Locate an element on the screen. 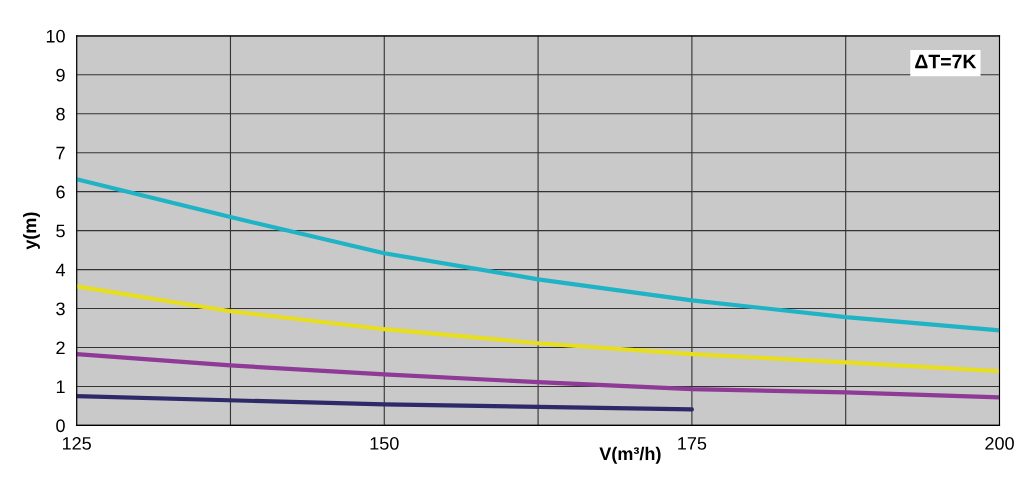 The height and width of the screenshot is (478, 1022). y-tick-label: 5 is located at coordinates (60, 231).